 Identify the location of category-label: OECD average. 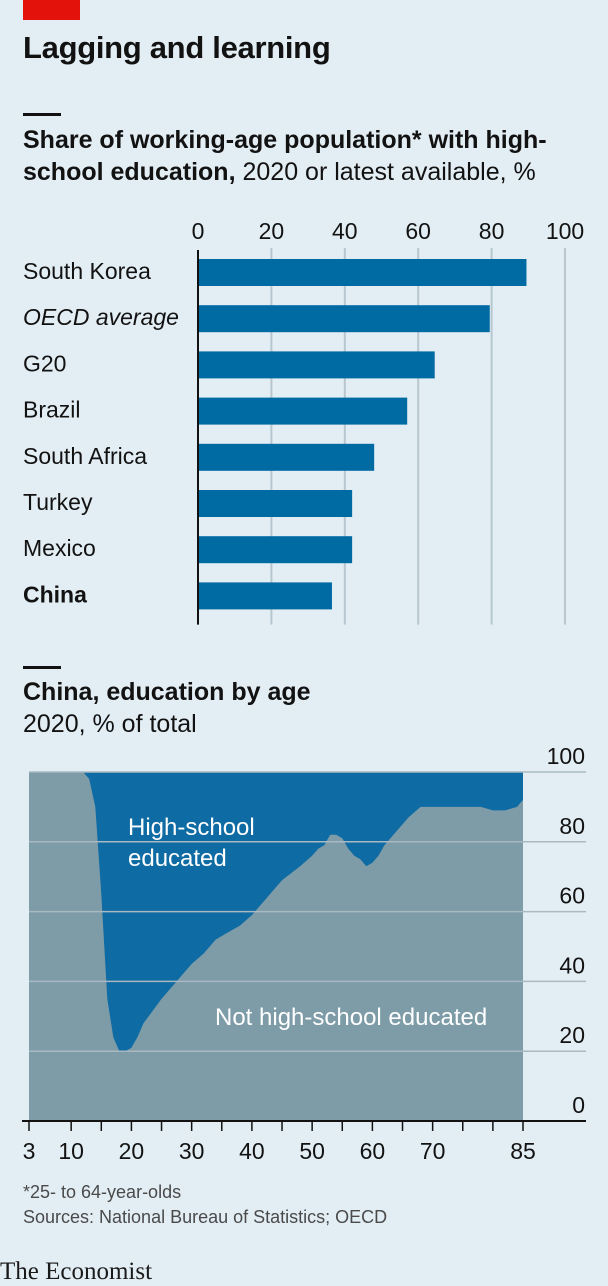
(101, 317).